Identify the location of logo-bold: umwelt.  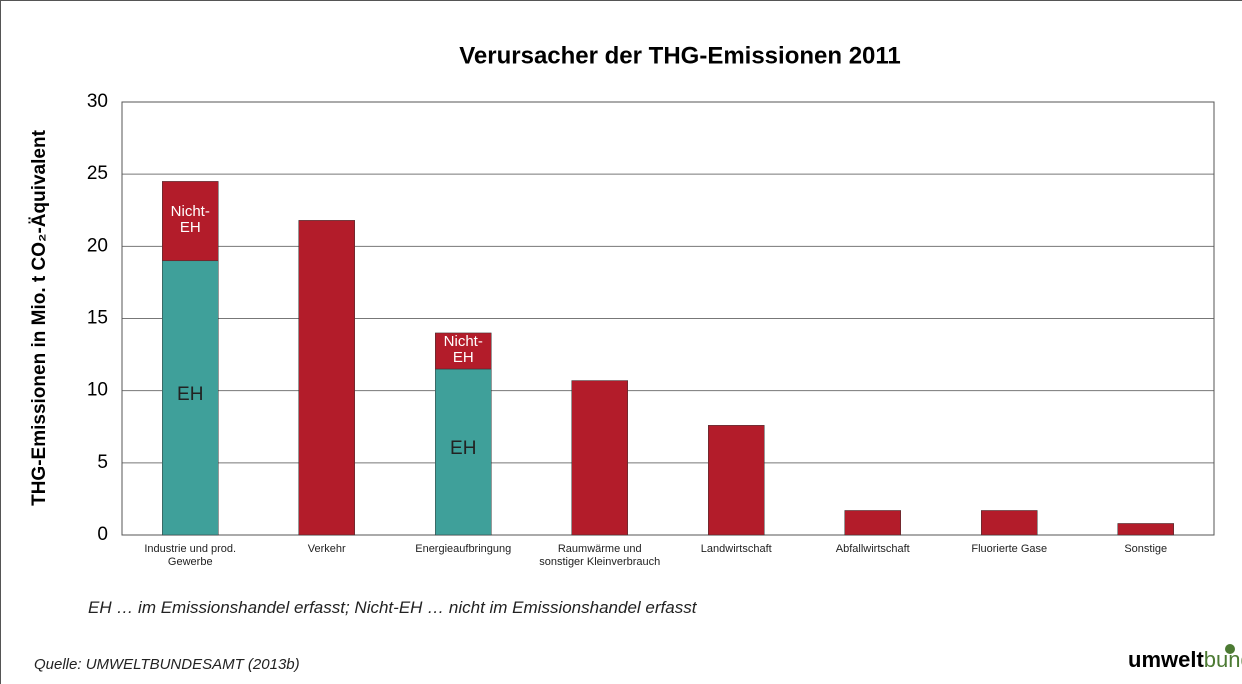
(1166, 659).